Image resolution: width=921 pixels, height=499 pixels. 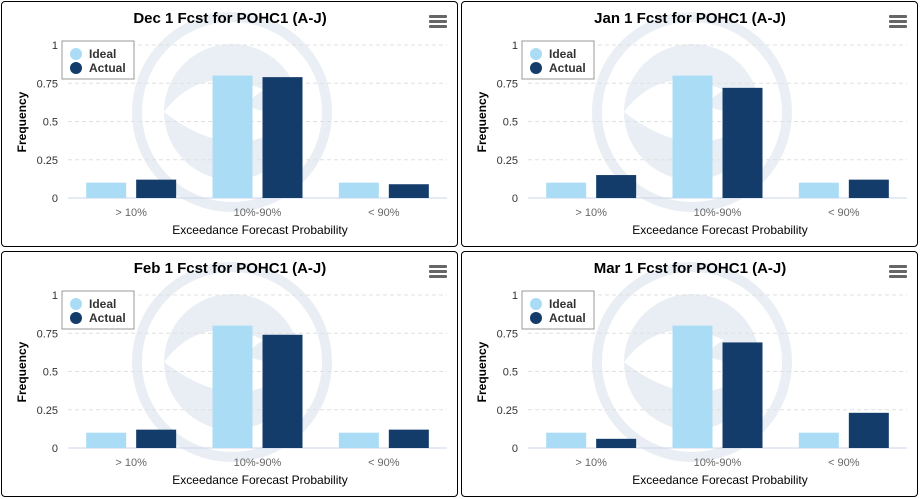 What do you see at coordinates (690, 18) in the screenshot?
I see `chart-title: Jan 1 Fcst for POHC1 (A-J)` at bounding box center [690, 18].